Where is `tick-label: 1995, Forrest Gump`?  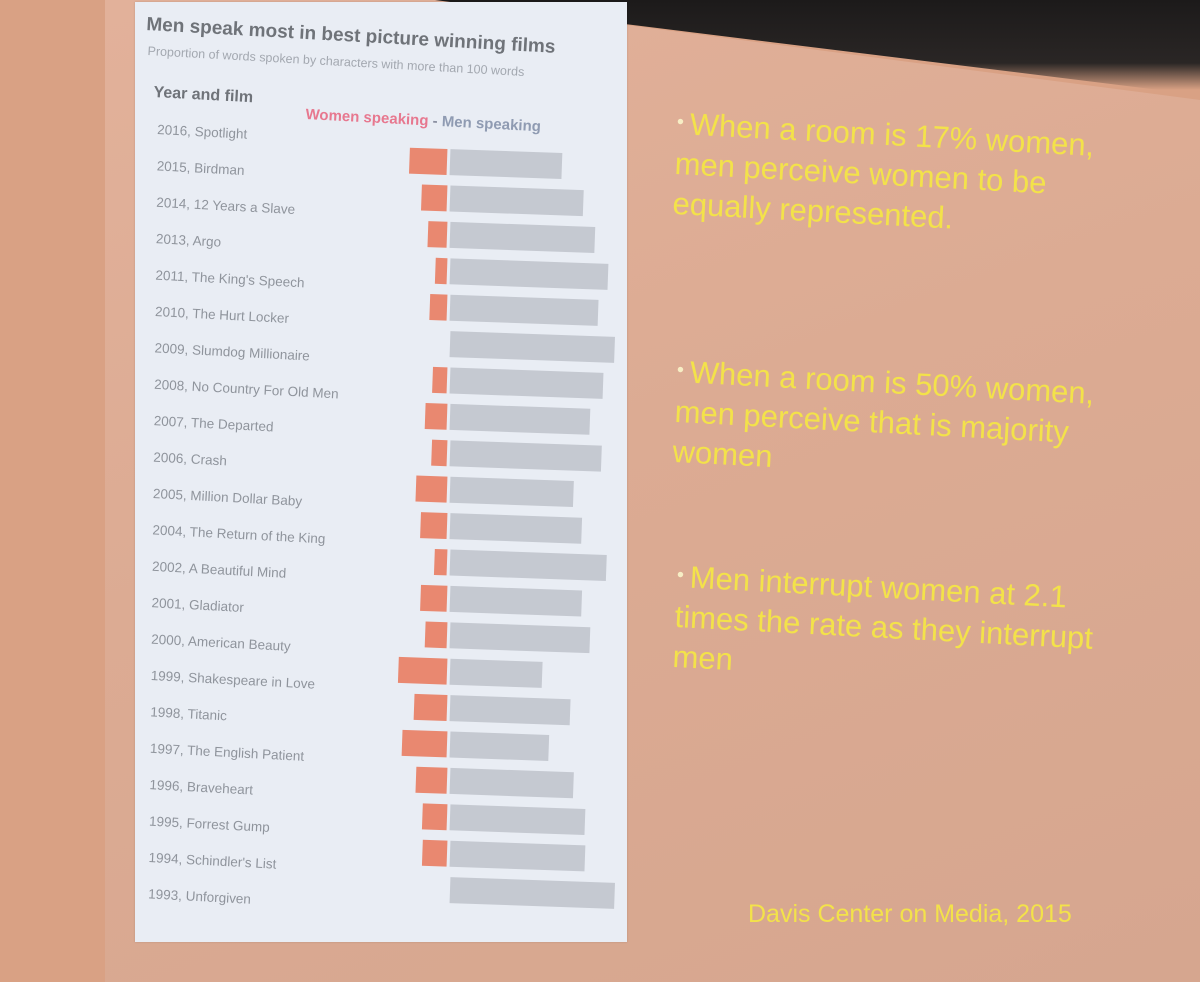
tick-label: 1995, Forrest Gump is located at coordinates (209, 824).